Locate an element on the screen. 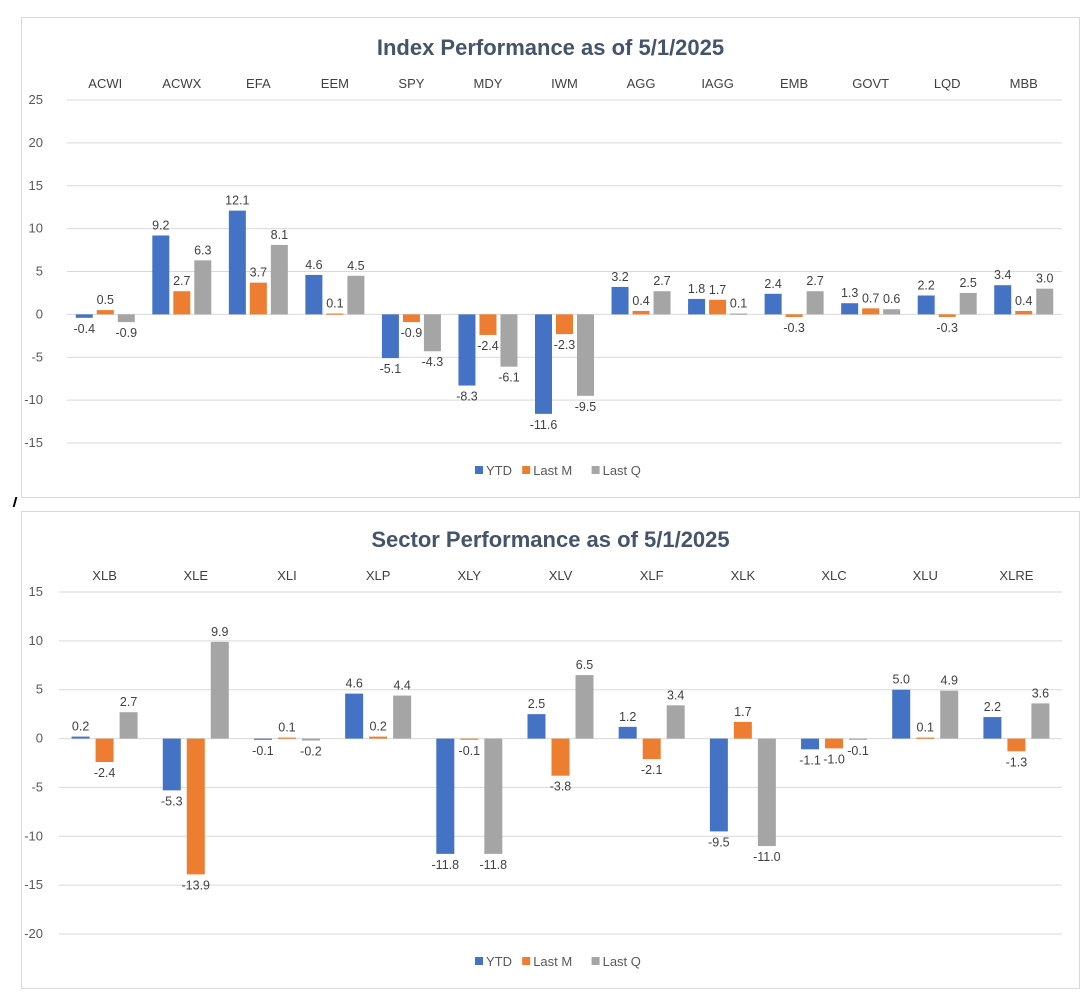 The height and width of the screenshot is (994, 1090). data-label: -4.3 is located at coordinates (433, 362).